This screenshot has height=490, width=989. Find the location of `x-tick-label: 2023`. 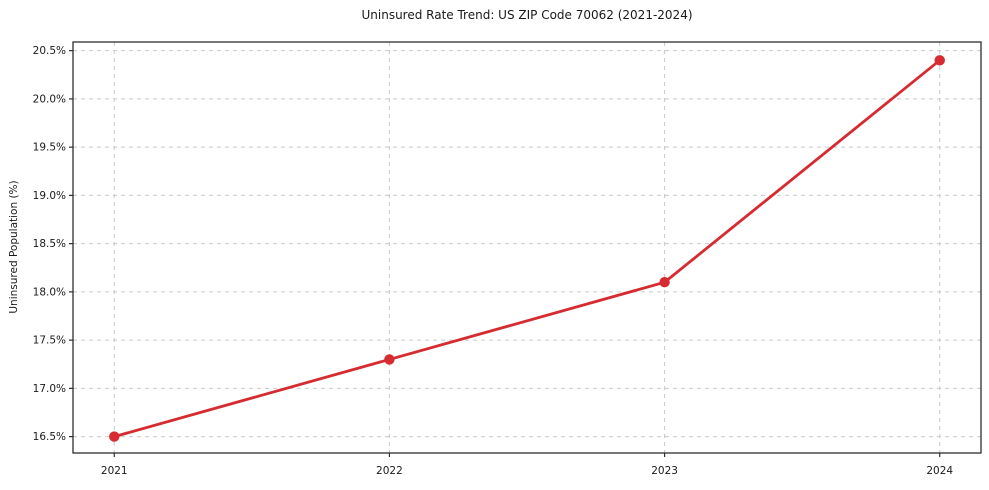

x-tick-label: 2023 is located at coordinates (664, 471).